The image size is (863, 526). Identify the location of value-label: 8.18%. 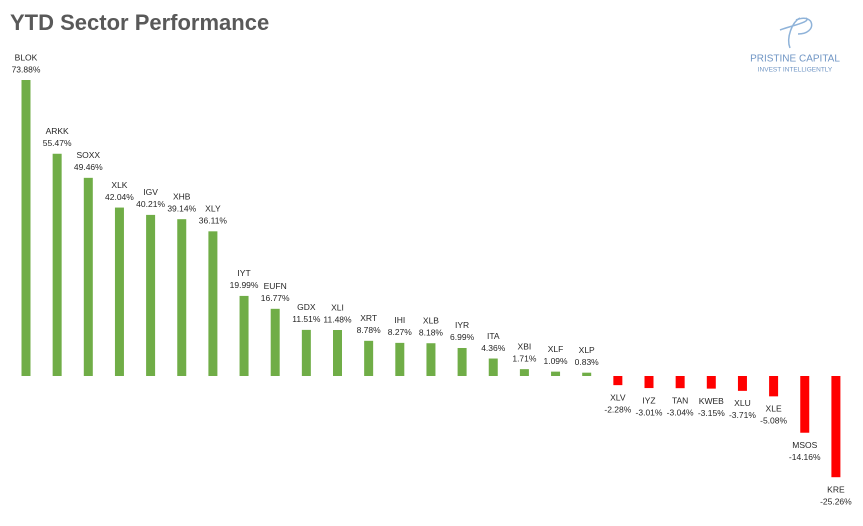
(431, 332).